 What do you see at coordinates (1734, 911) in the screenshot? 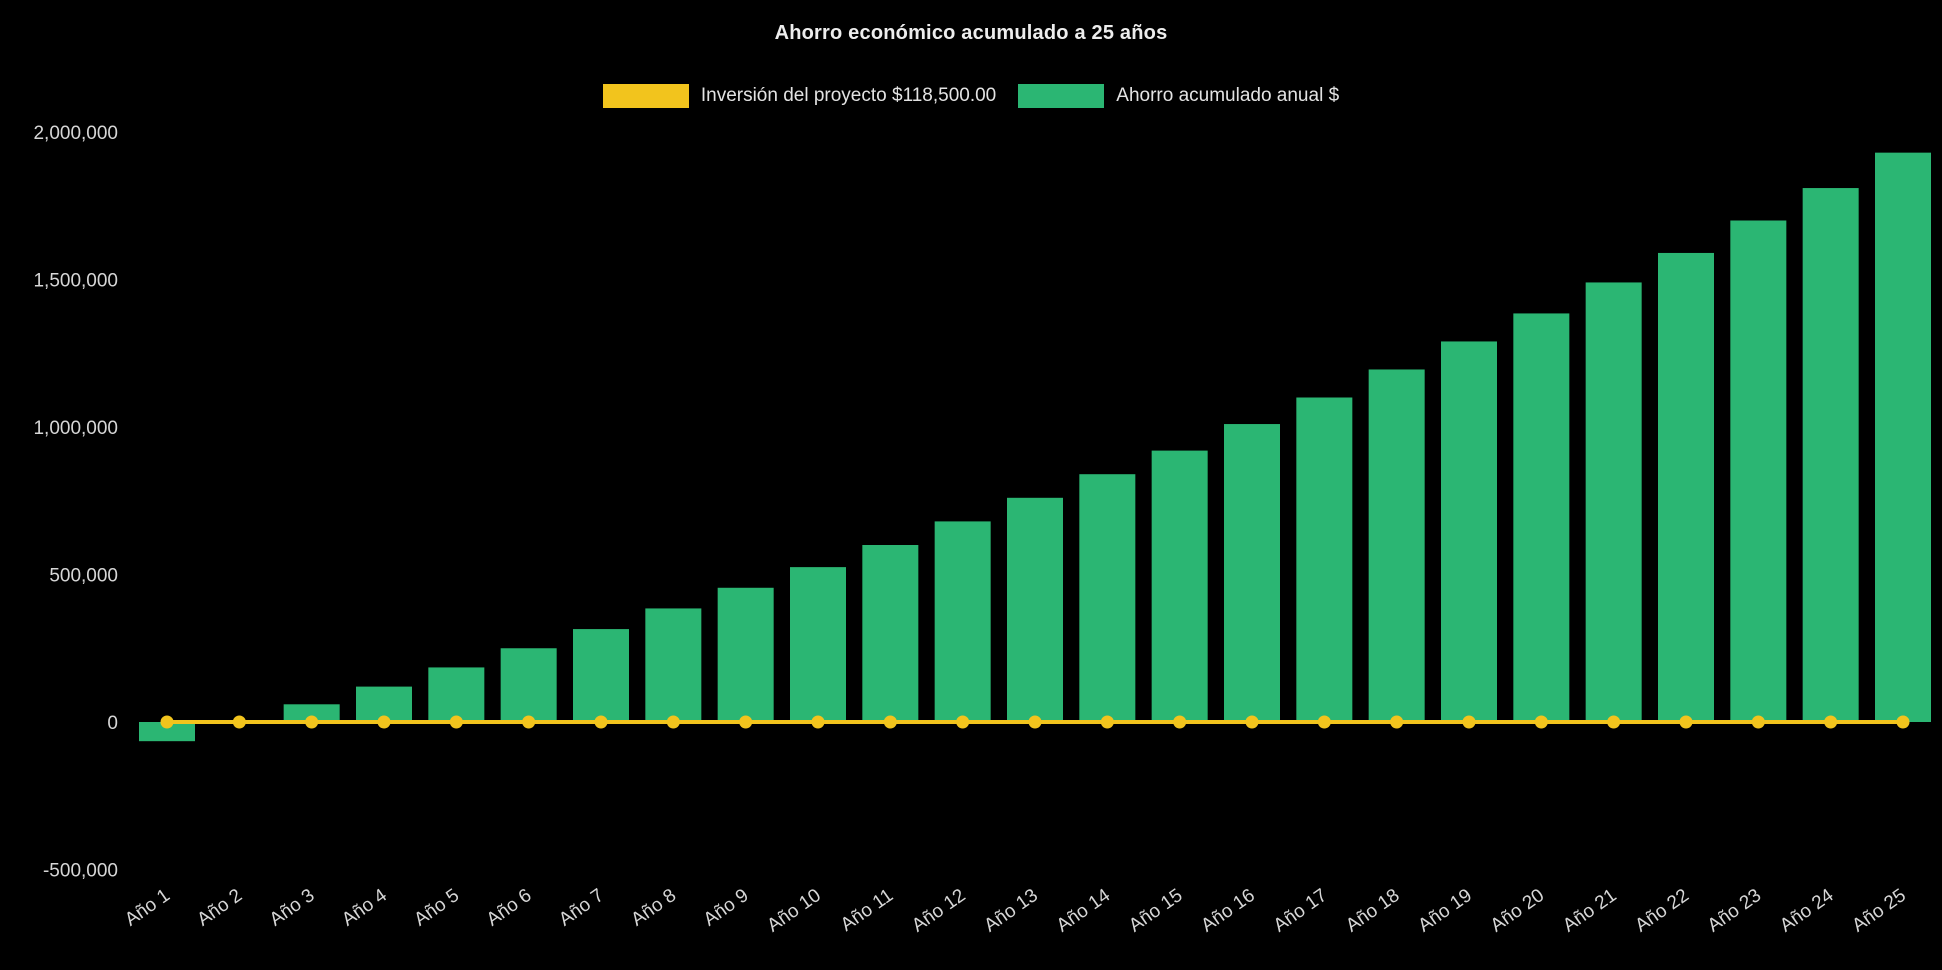
I see `x-axis-tick-label: Año 23` at bounding box center [1734, 911].